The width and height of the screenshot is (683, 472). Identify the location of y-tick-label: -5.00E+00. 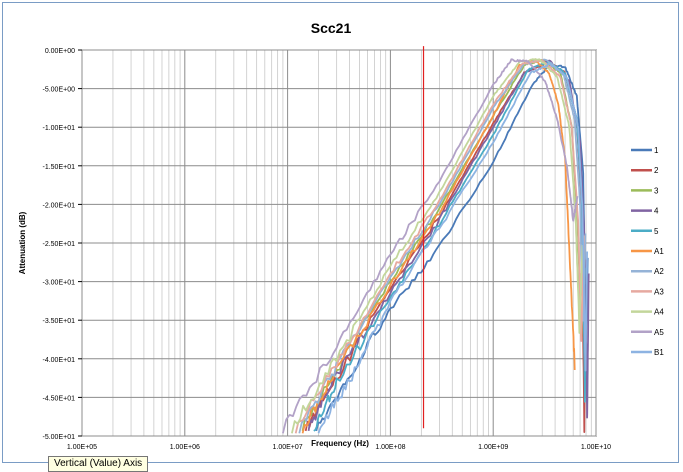
(59, 90).